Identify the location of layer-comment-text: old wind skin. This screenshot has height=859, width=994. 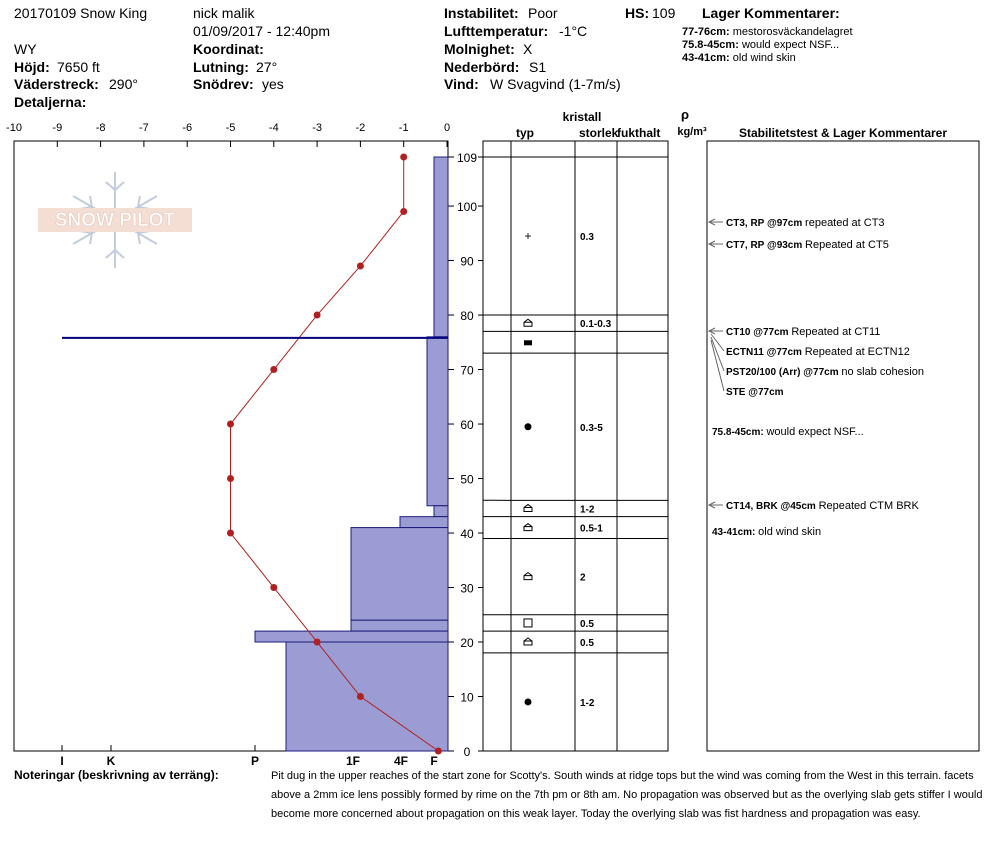
(764, 58).